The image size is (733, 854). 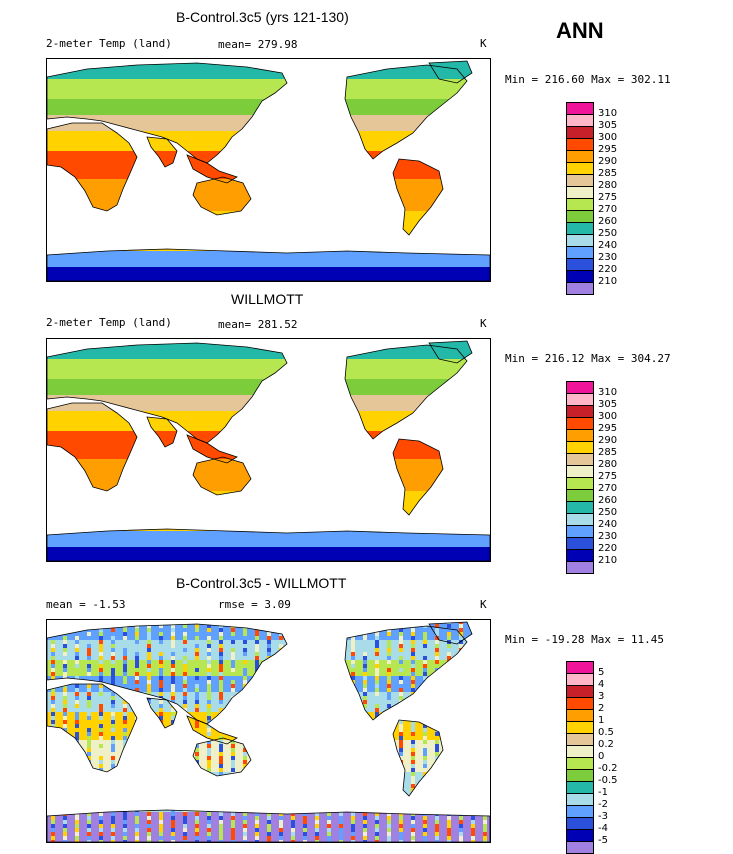 I want to click on colorbar-label: 3, so click(x=601, y=696).